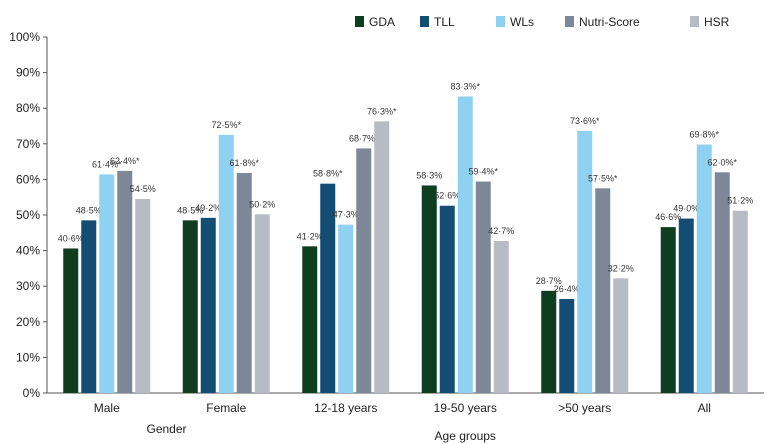  I want to click on data-label: 26·4%, so click(567, 289).